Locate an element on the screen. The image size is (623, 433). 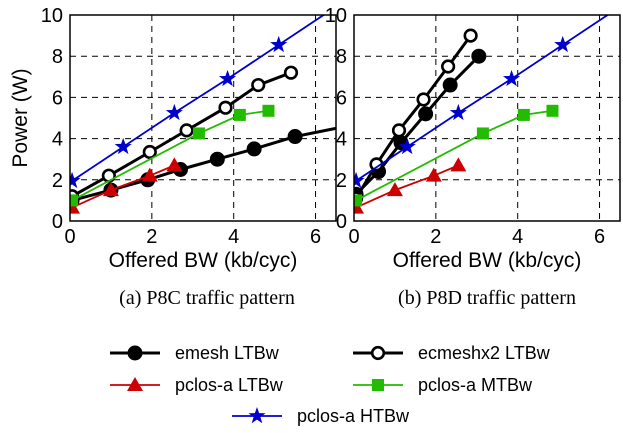
legend-label: emesh LTBw is located at coordinates (227, 353).